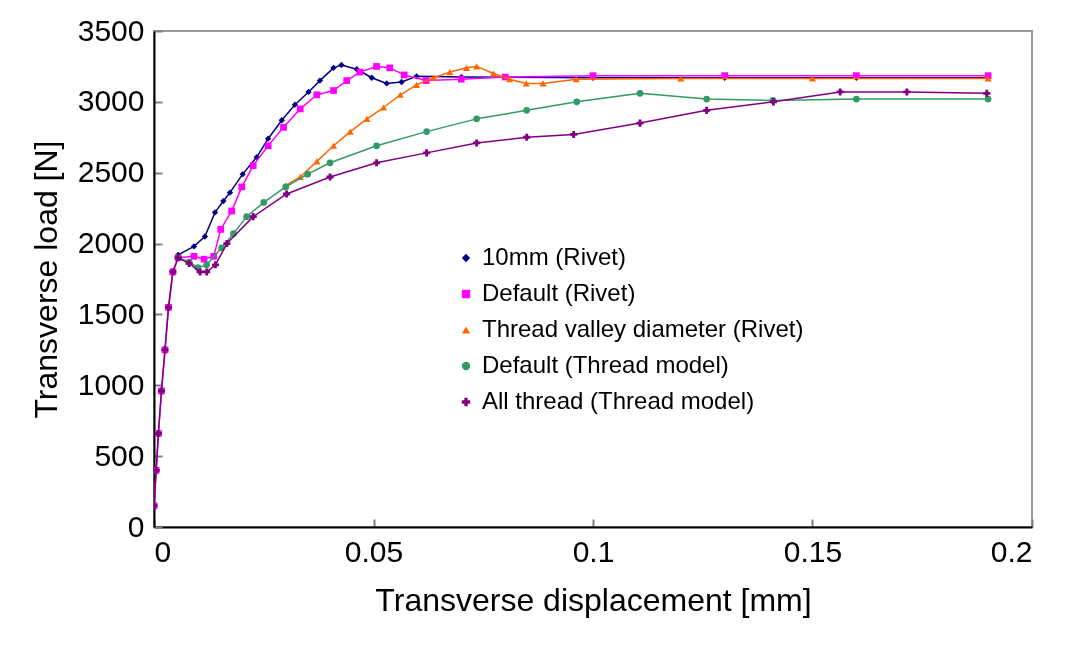 Image resolution: width=1085 pixels, height=657 pixels. What do you see at coordinates (593, 551) in the screenshot?
I see `x-tick-label: 0.1` at bounding box center [593, 551].